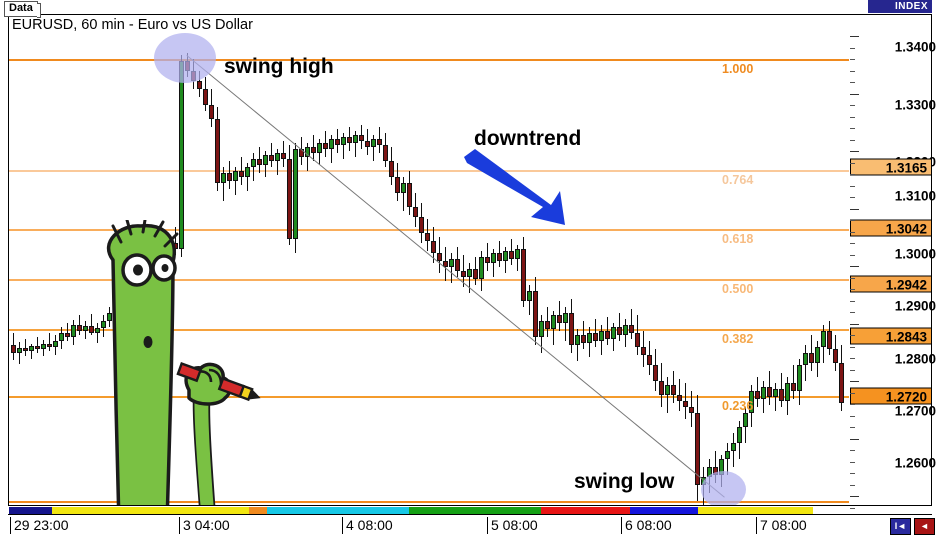 The height and width of the screenshot is (546, 940). I want to click on fib-label-0.382: 0.382, so click(738, 339).